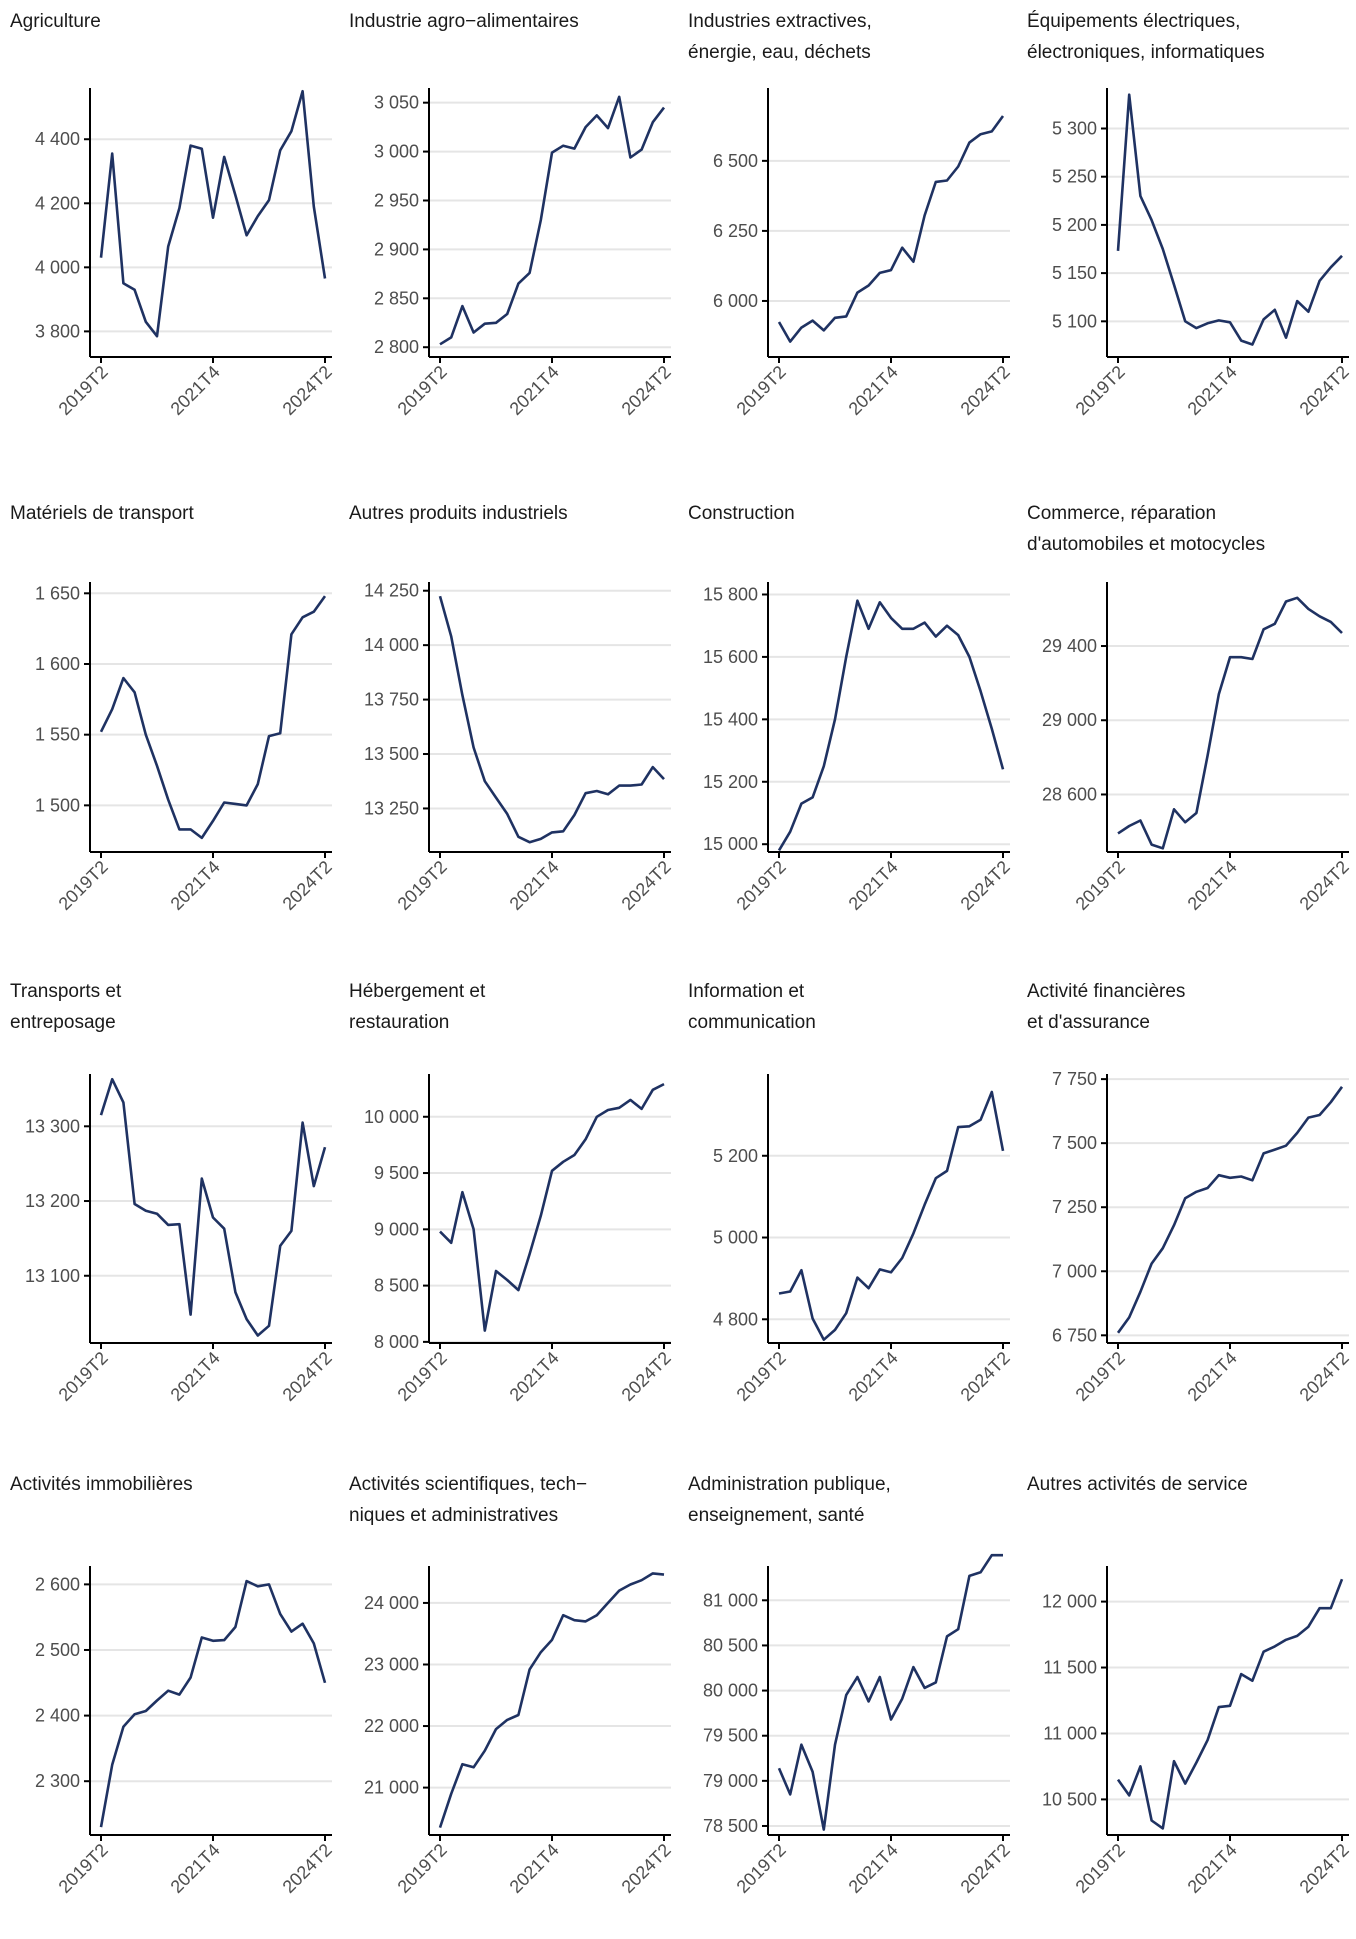 The width and height of the screenshot is (1356, 1939). What do you see at coordinates (735, 231) in the screenshot?
I see `y-tick-label: 6 250` at bounding box center [735, 231].